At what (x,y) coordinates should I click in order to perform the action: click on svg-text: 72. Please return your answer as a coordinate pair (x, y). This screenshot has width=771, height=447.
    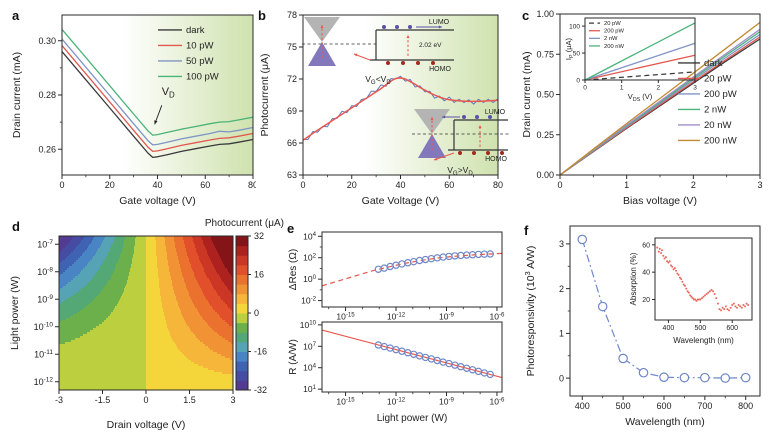
    Looking at the image, I should click on (292, 79).